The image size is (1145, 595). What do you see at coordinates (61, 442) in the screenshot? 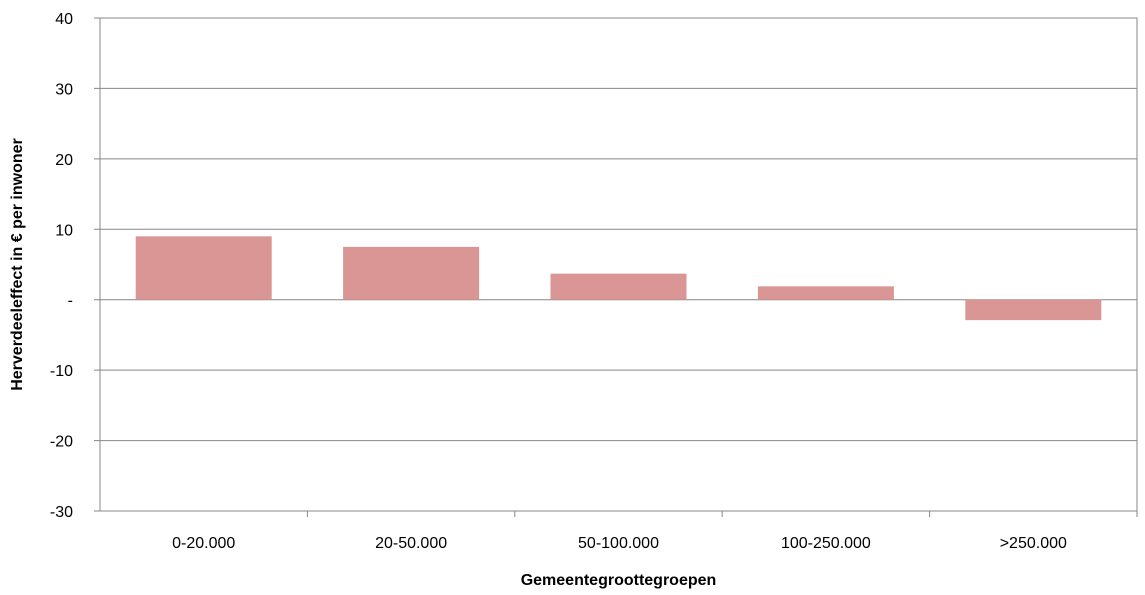
I see `y-tick-label: -20` at bounding box center [61, 442].